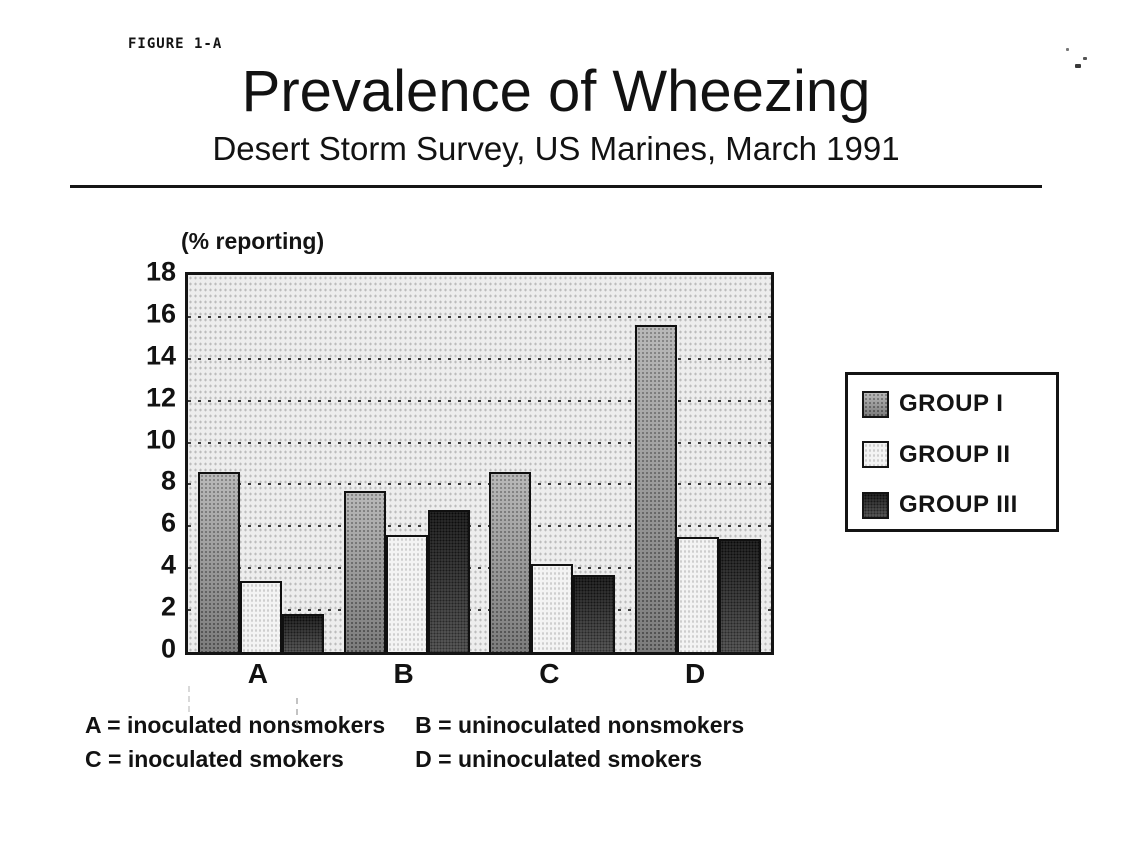 Image resolution: width=1123 pixels, height=850 pixels. Describe the element at coordinates (302, 633) in the screenshot. I see `bar-A-group-iii` at that location.